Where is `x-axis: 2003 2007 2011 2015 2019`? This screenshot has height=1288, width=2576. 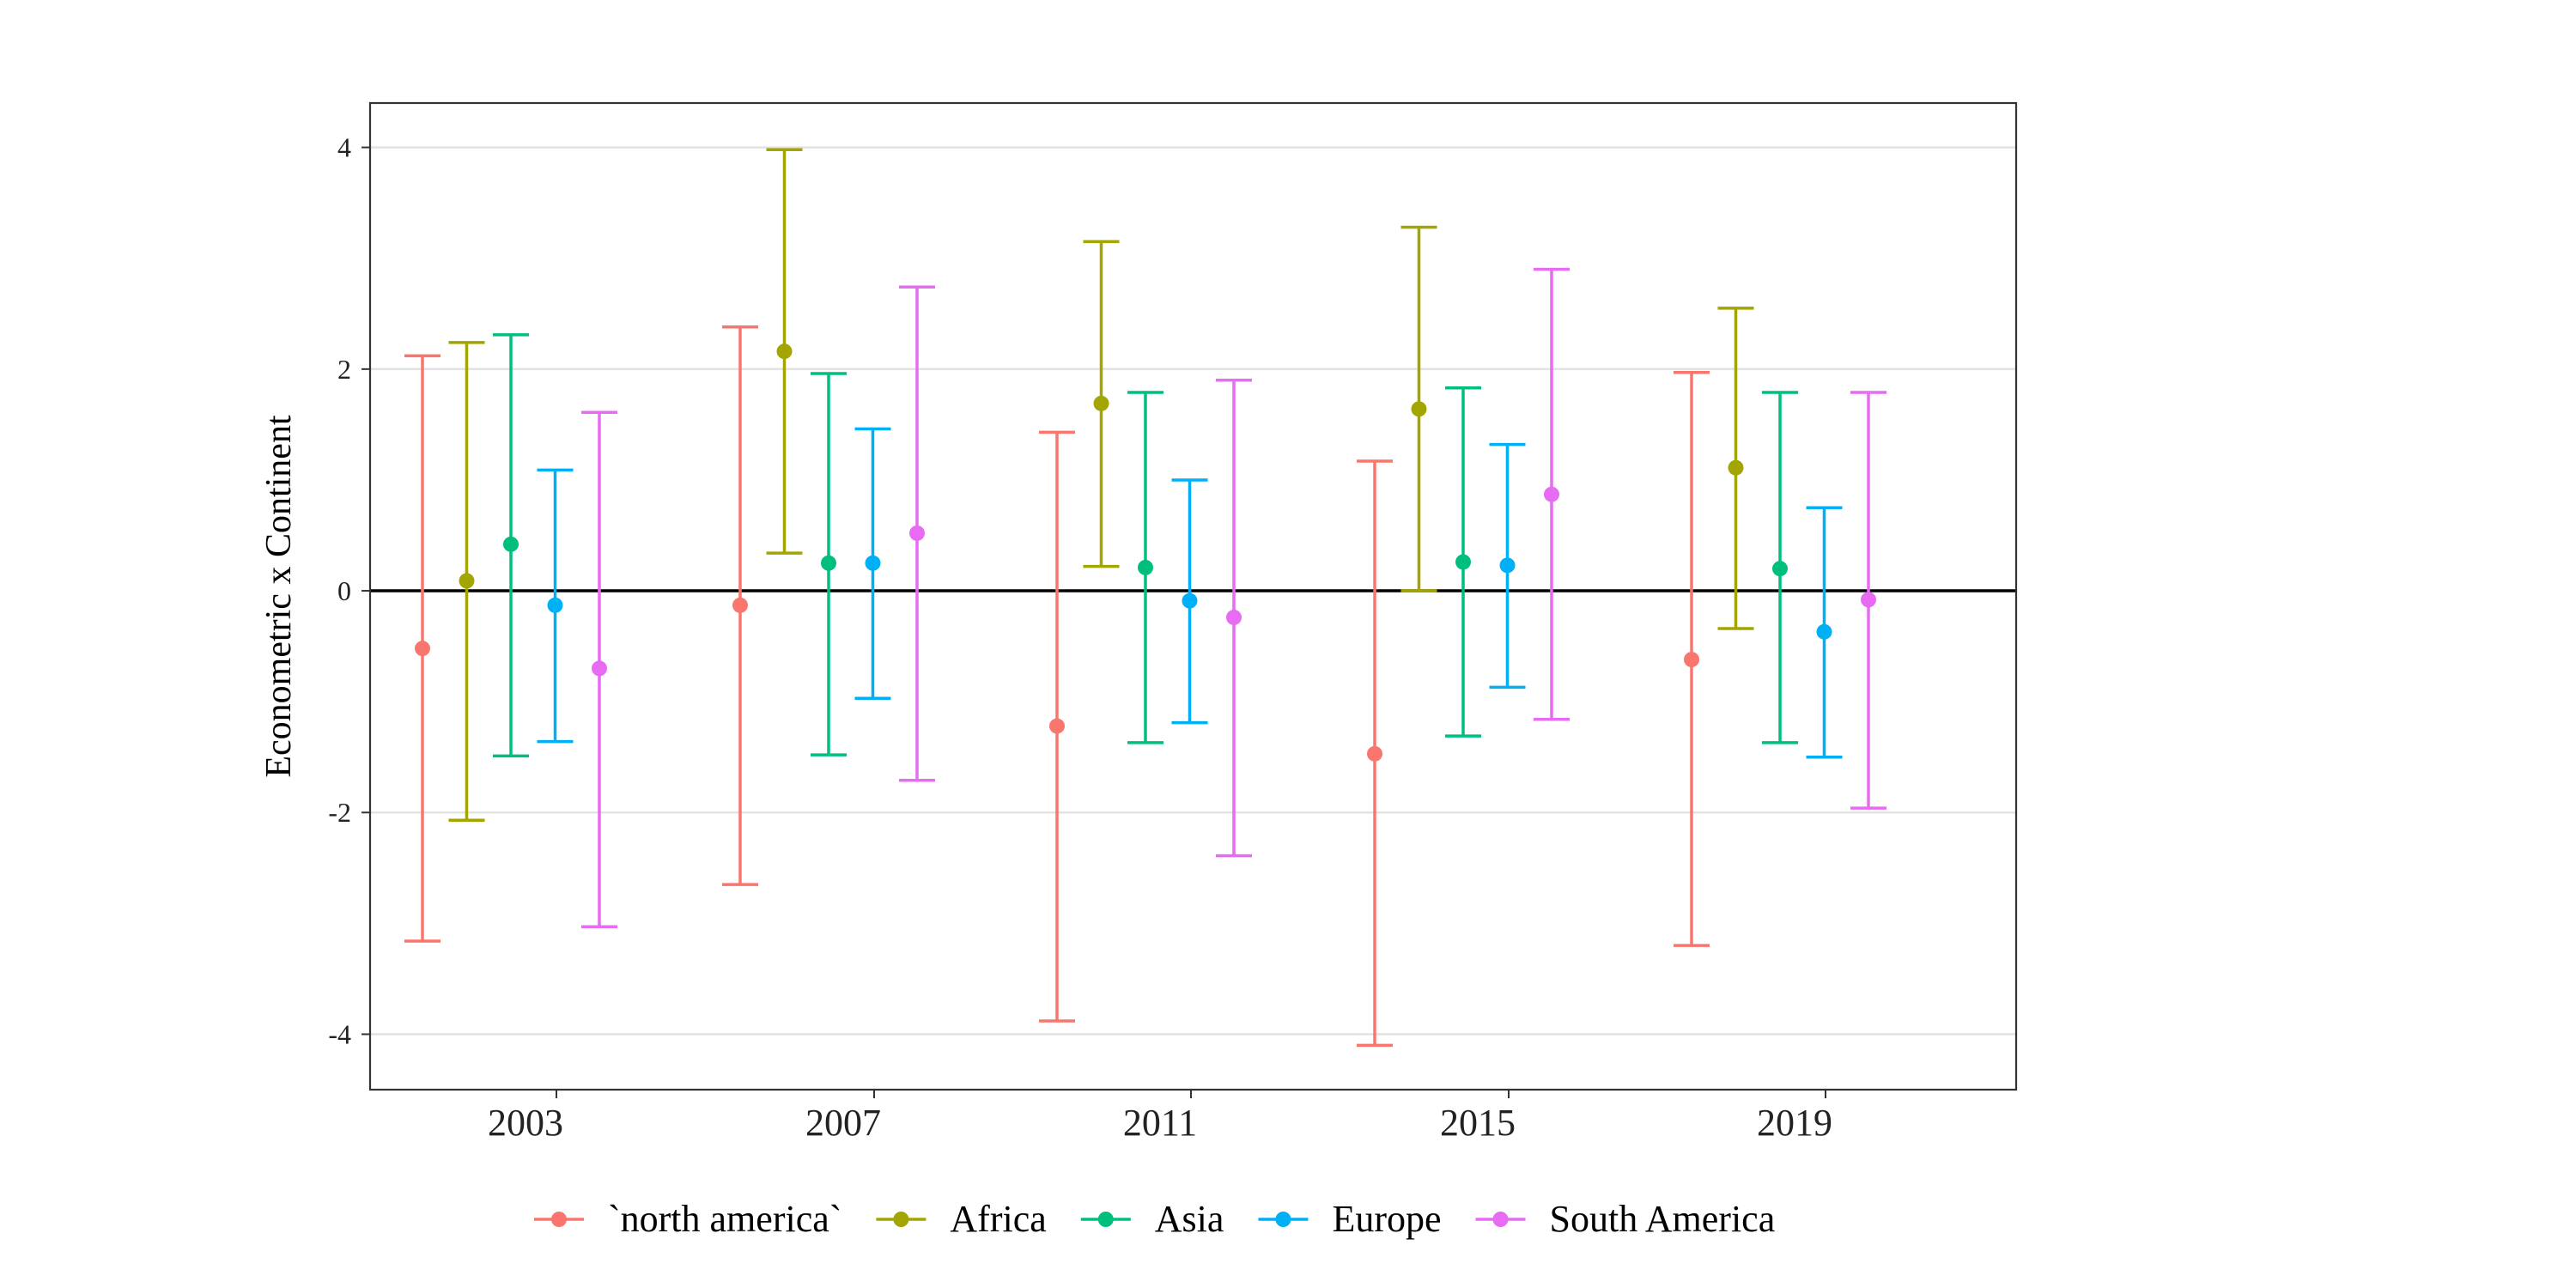
x-axis: 2003 2007 2011 2015 2019 is located at coordinates (1160, 1117).